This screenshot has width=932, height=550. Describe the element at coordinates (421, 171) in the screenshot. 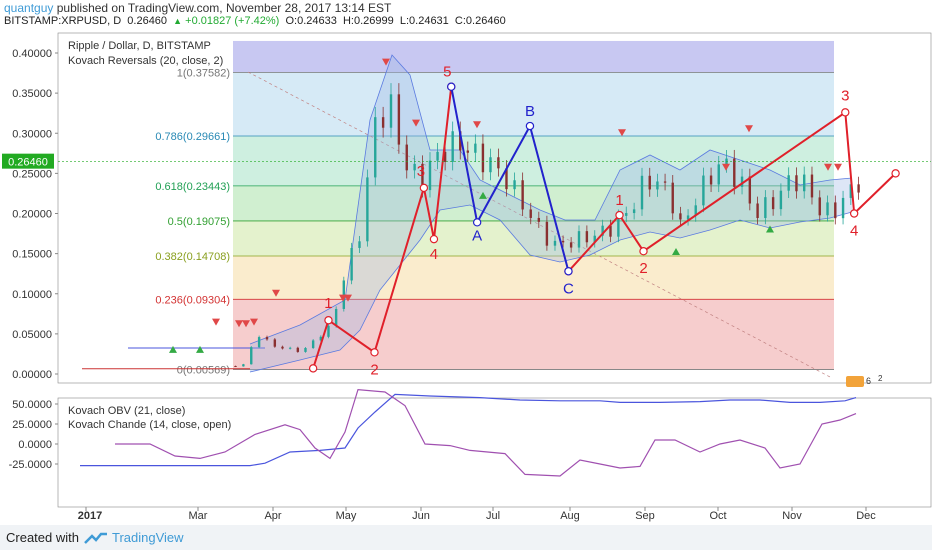

I see `impulse-wave-1-label: 3` at that location.